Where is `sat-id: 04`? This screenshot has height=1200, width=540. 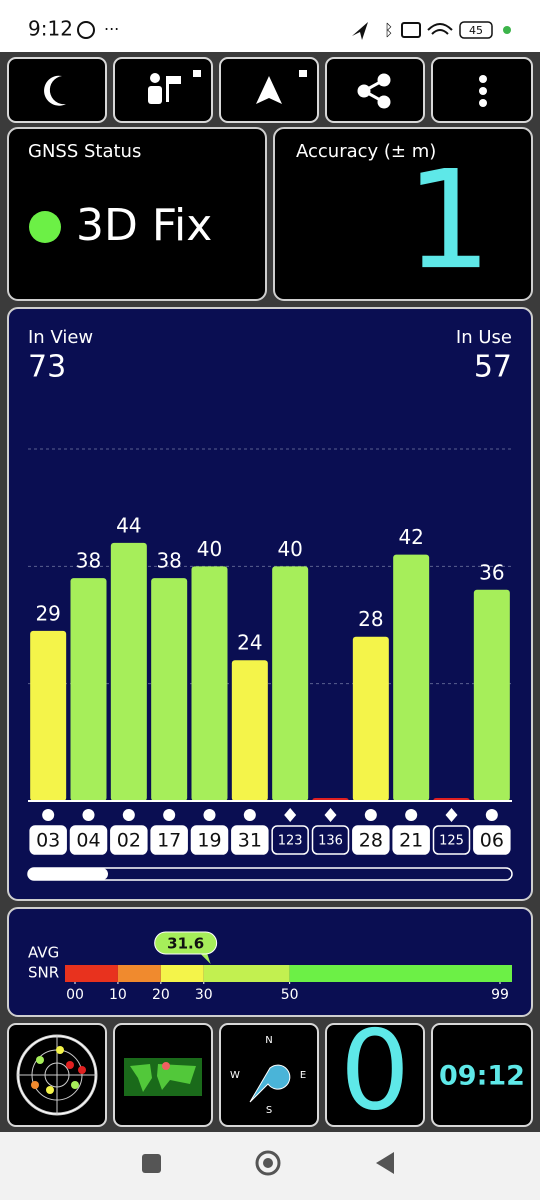
sat-id: 04 is located at coordinates (88, 841).